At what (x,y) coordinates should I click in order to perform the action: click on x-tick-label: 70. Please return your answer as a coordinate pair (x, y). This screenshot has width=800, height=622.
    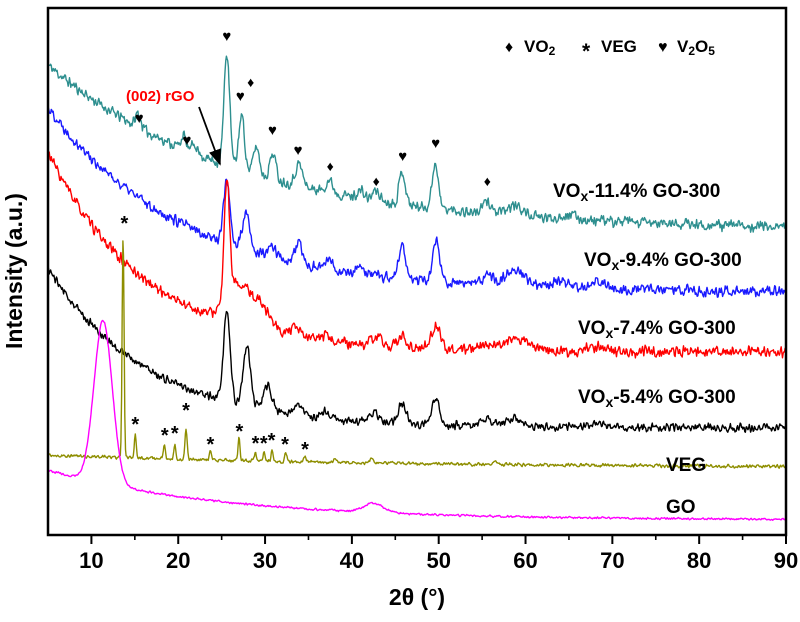
    Looking at the image, I should click on (612, 560).